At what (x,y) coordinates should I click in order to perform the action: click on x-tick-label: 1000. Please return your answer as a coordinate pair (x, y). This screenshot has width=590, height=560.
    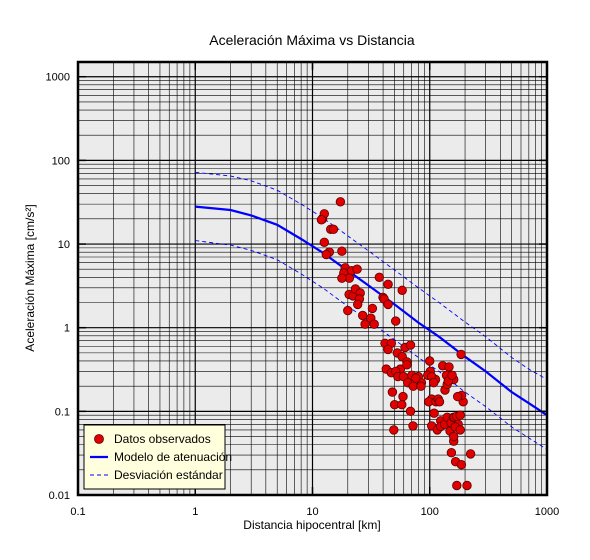
    Looking at the image, I should click on (547, 512).